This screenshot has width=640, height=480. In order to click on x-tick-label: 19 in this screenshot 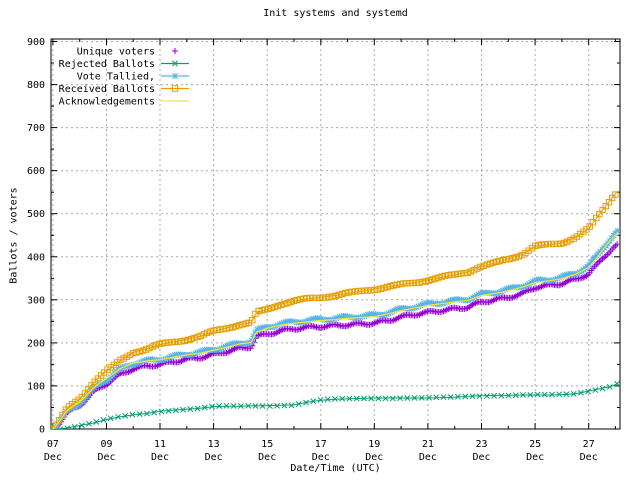, I will do `click(374, 444)`.